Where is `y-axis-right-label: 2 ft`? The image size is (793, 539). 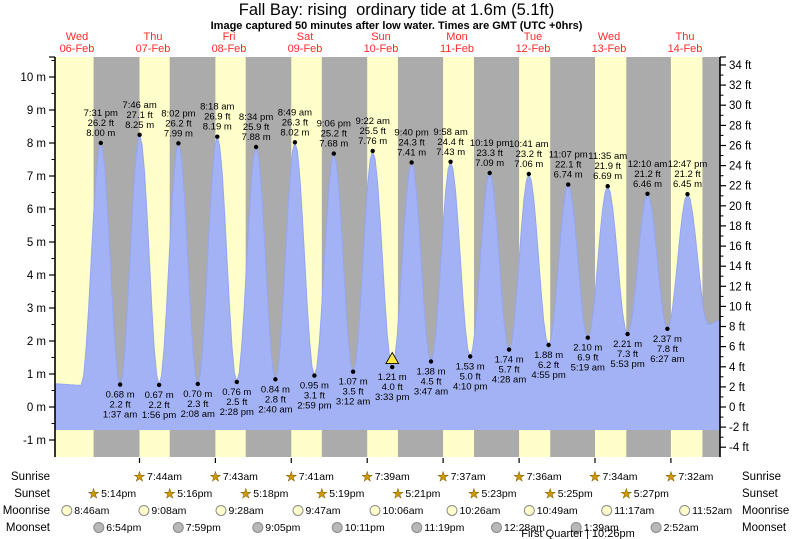 y-axis-right-label: 2 ft is located at coordinates (737, 388).